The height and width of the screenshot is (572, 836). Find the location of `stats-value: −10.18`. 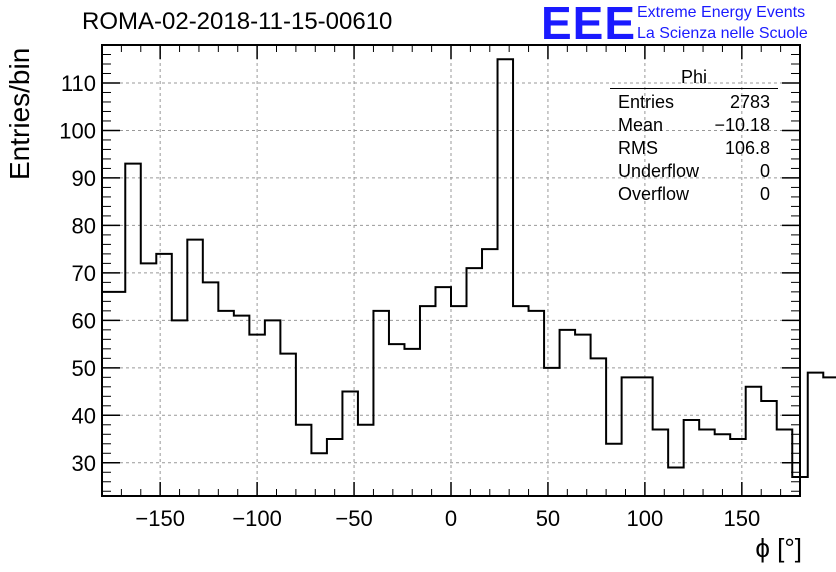

stats-value: −10.18 is located at coordinates (742, 125).